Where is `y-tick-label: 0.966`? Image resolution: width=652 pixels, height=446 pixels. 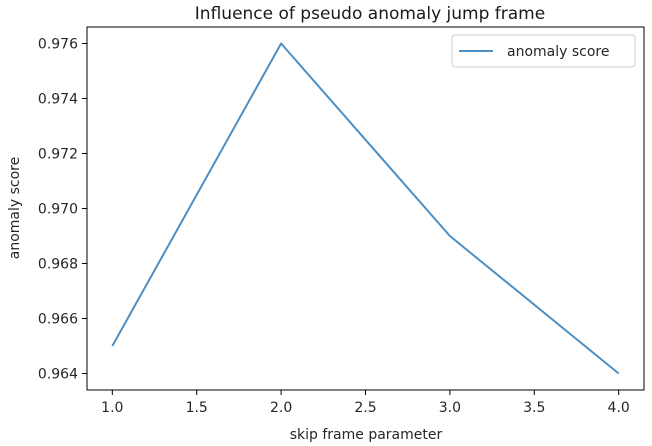
y-tick-label: 0.966 is located at coordinates (58, 320).